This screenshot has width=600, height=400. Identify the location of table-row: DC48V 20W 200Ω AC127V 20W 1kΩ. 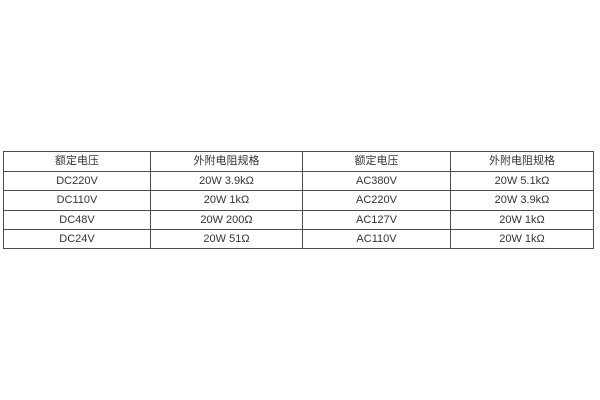
(298, 220).